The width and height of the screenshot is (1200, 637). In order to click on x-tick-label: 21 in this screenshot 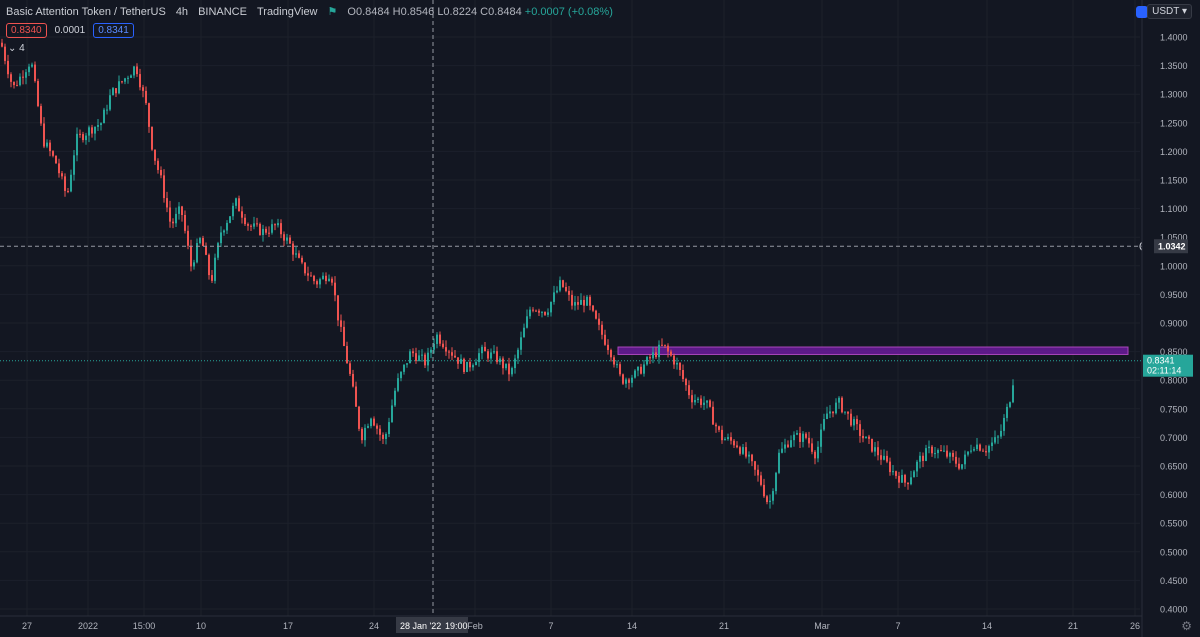, I will do `click(1073, 626)`.